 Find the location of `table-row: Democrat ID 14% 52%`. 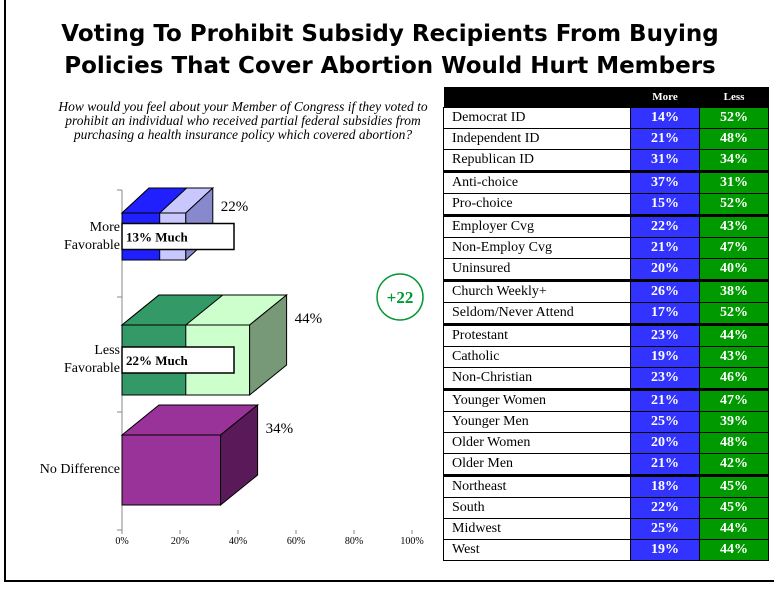

table-row: Democrat ID 14% 52% is located at coordinates (606, 118).